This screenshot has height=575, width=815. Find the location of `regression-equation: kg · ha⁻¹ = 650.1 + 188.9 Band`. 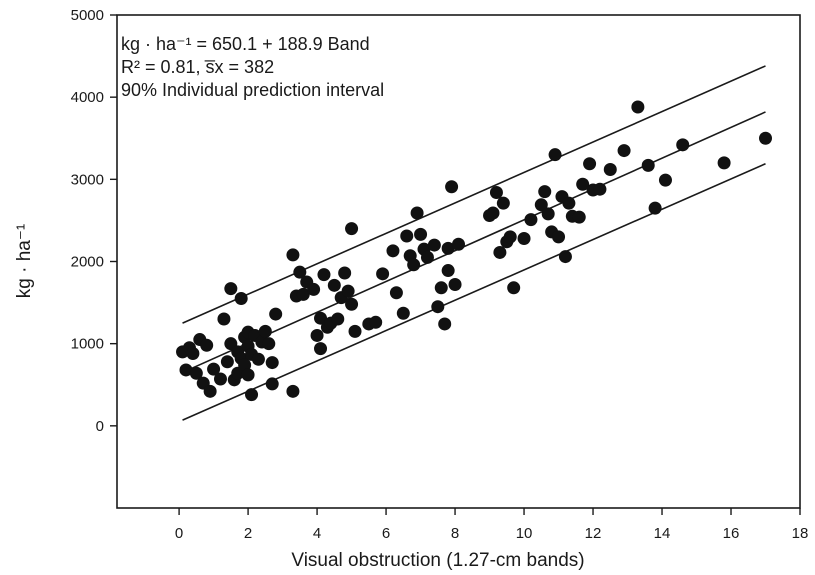

regression-equation: kg · ha⁻¹ = 650.1 + 188.9 Band is located at coordinates (245, 44).